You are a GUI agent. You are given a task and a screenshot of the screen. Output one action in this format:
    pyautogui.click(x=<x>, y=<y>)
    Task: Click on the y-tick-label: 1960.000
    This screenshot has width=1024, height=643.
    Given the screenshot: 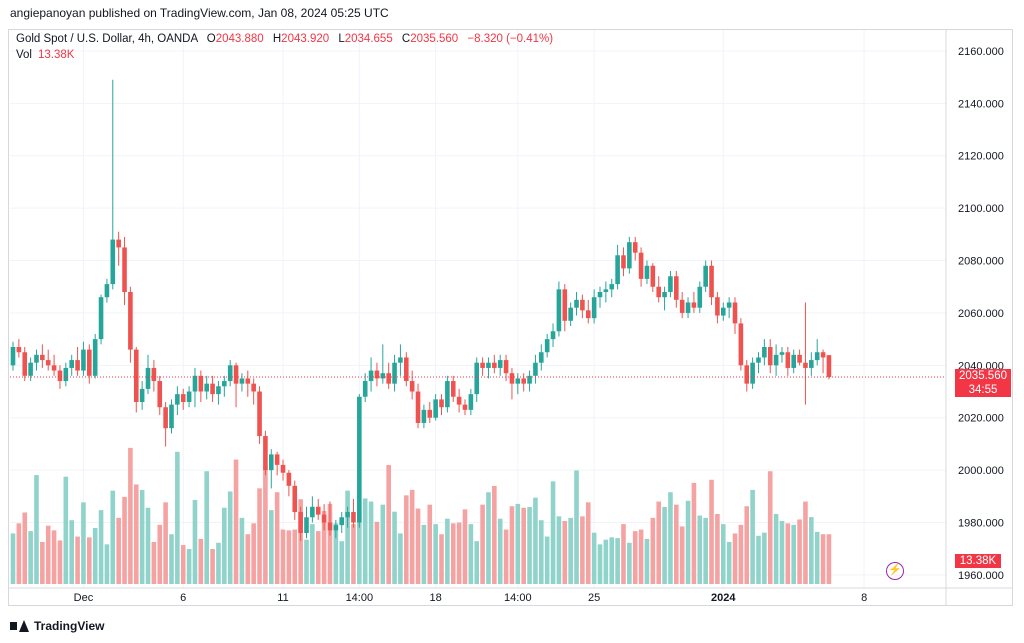 What is the action you would take?
    pyautogui.click(x=981, y=576)
    